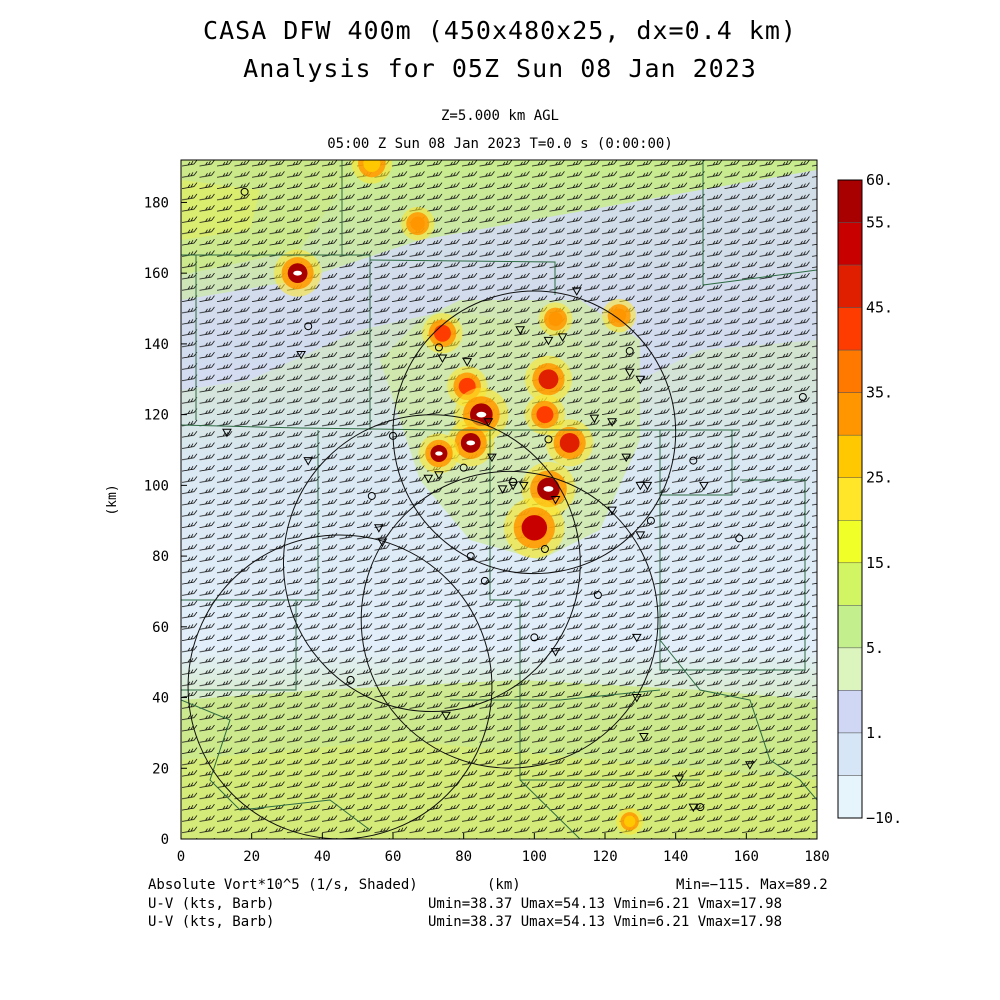 This screenshot has width=1000, height=1000. I want to click on x-tick-label: 160, so click(746, 857).